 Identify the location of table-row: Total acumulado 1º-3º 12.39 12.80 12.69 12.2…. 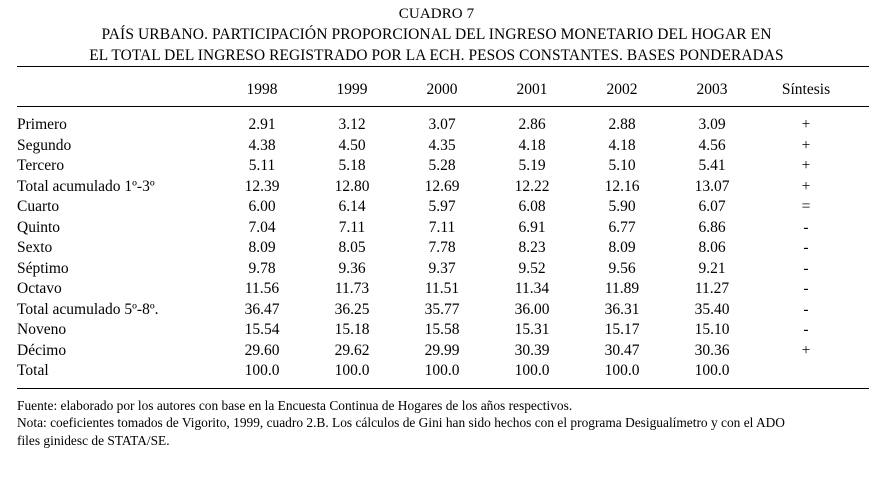
(443, 187).